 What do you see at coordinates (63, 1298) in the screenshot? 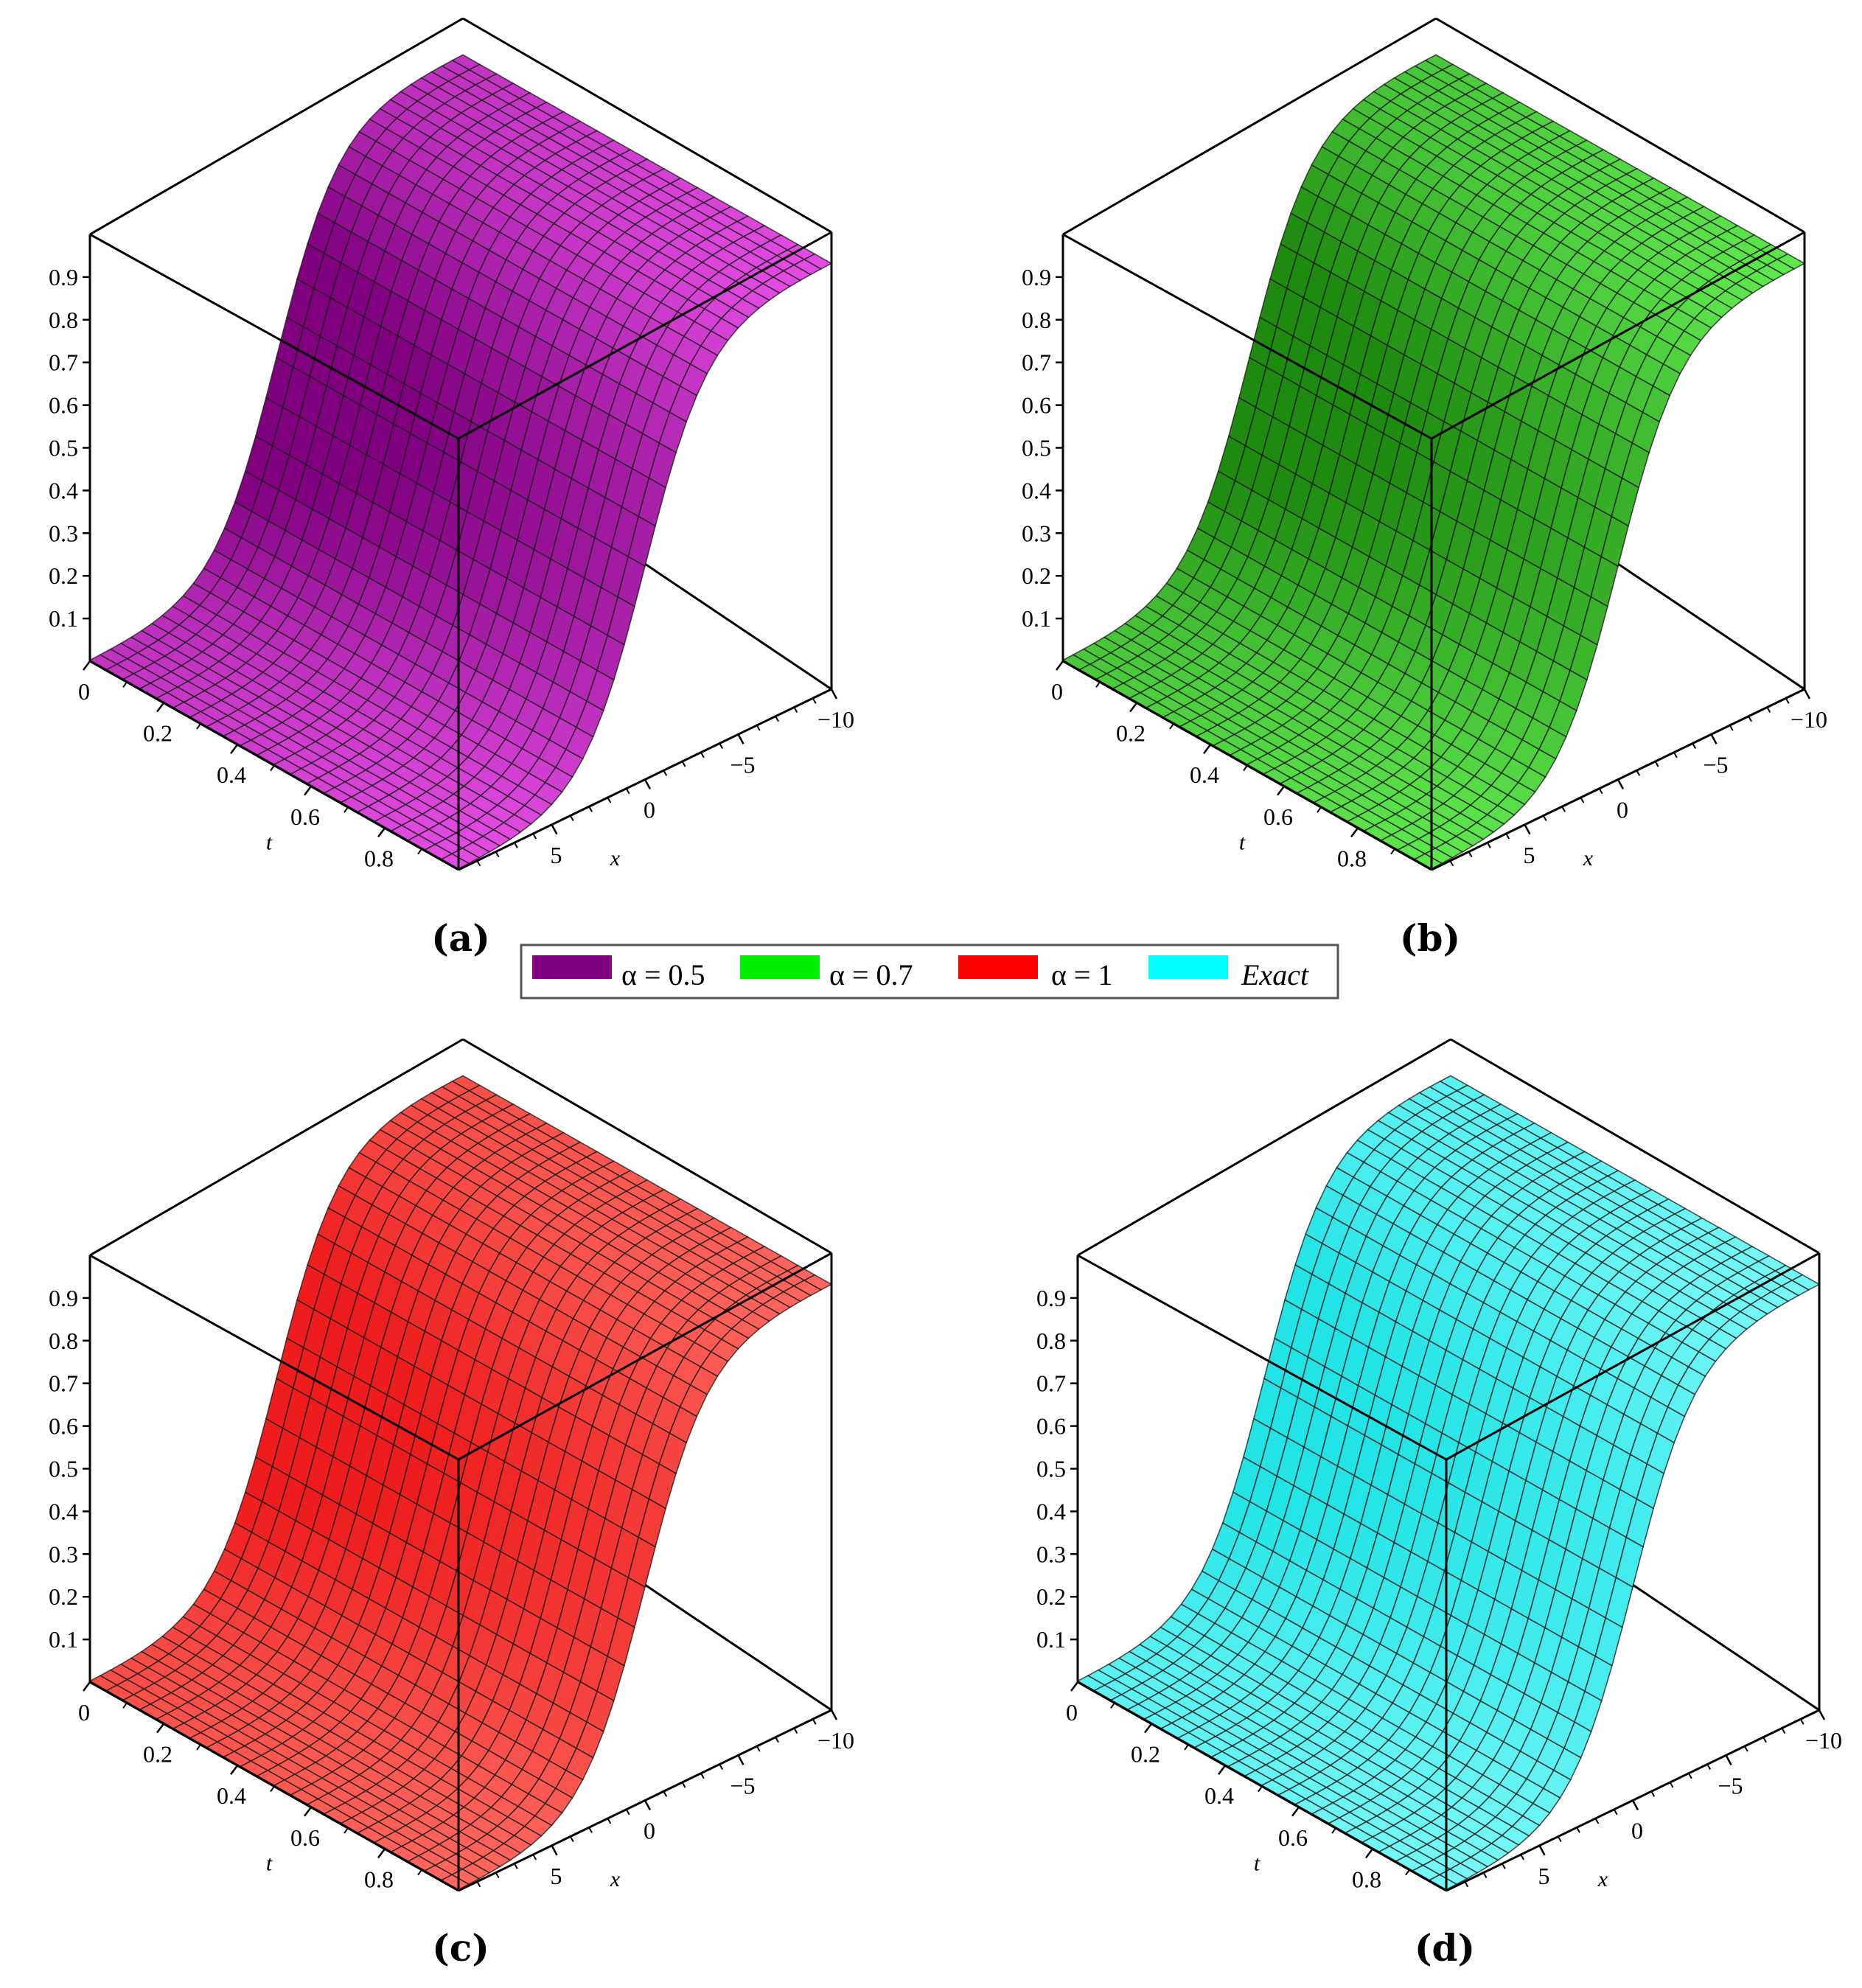
I see `z-tick-label: 0.9` at bounding box center [63, 1298].